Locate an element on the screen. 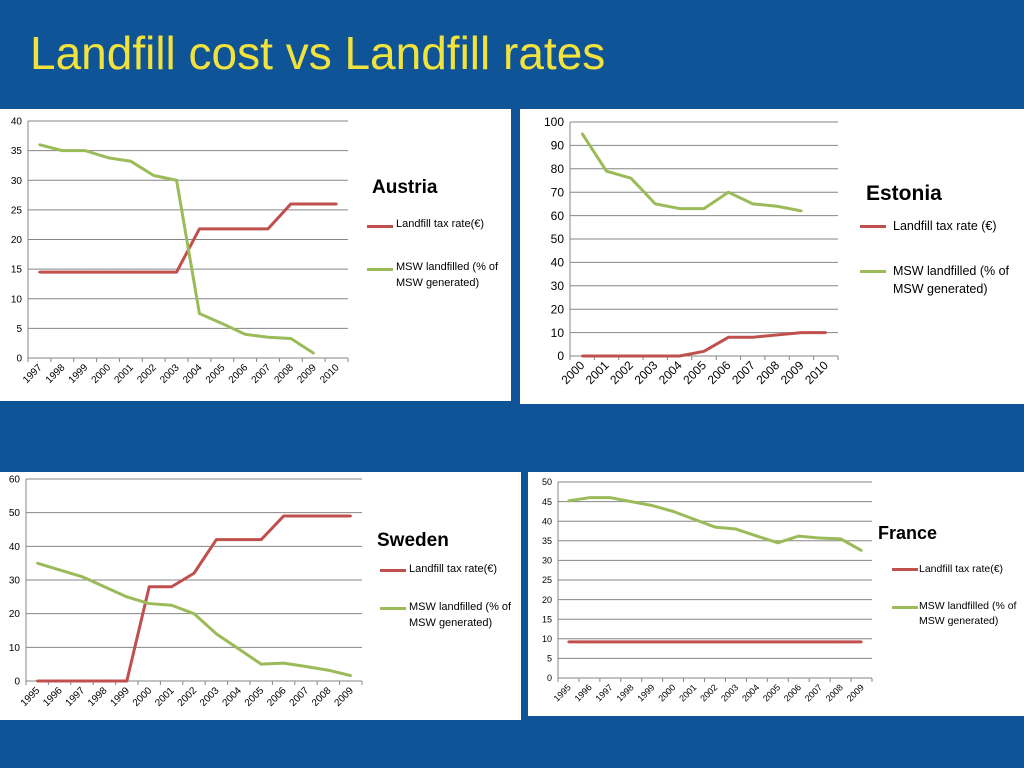 The width and height of the screenshot is (1024, 768). y-tick-label: 20 is located at coordinates (15, 614).